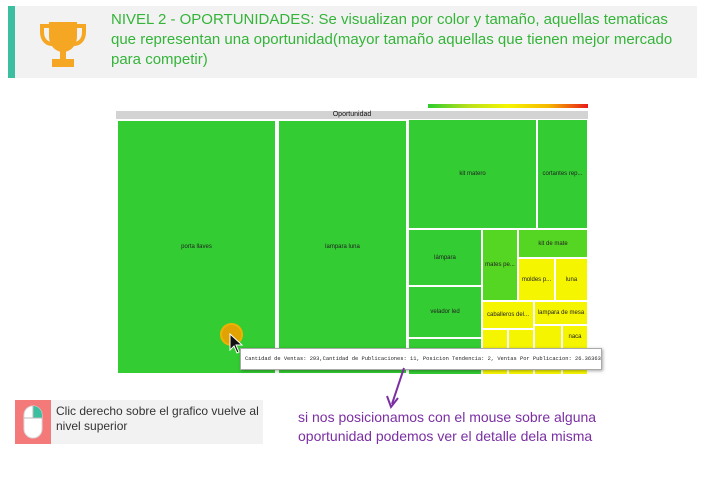 The image size is (705, 503). What do you see at coordinates (445, 257) in the screenshot?
I see `treemap-cell-lampara: lámpara` at bounding box center [445, 257].